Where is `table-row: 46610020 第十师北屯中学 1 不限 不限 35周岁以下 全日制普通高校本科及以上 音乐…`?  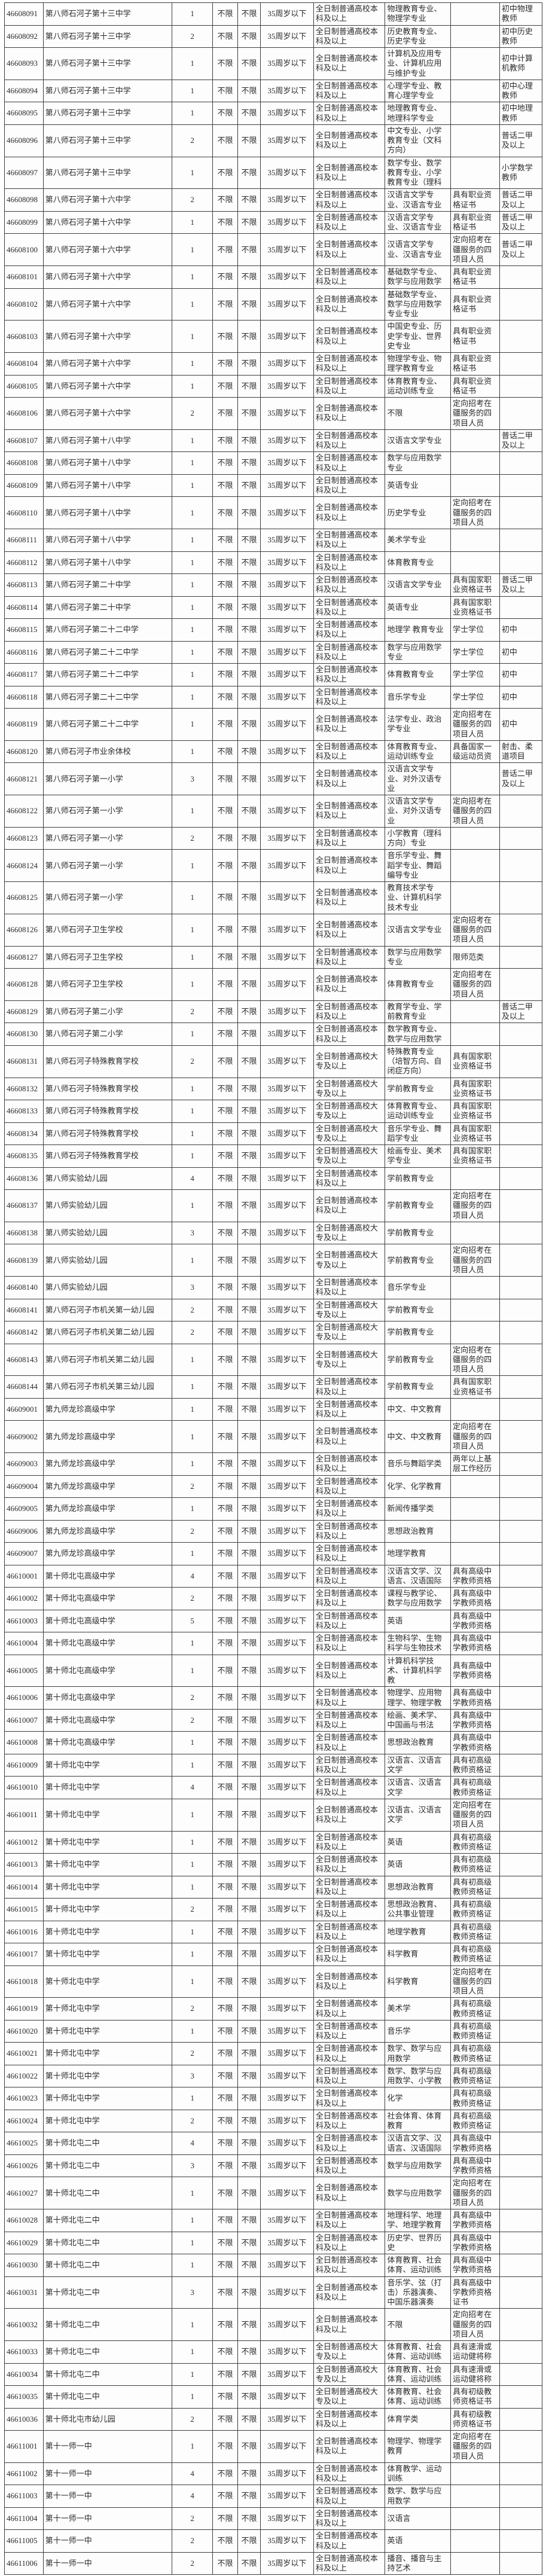 table-row: 46610020 第十师北屯中学 1 不限 不限 35周岁以下 全日制普通高校本科及以上 音乐… is located at coordinates (273, 2031).